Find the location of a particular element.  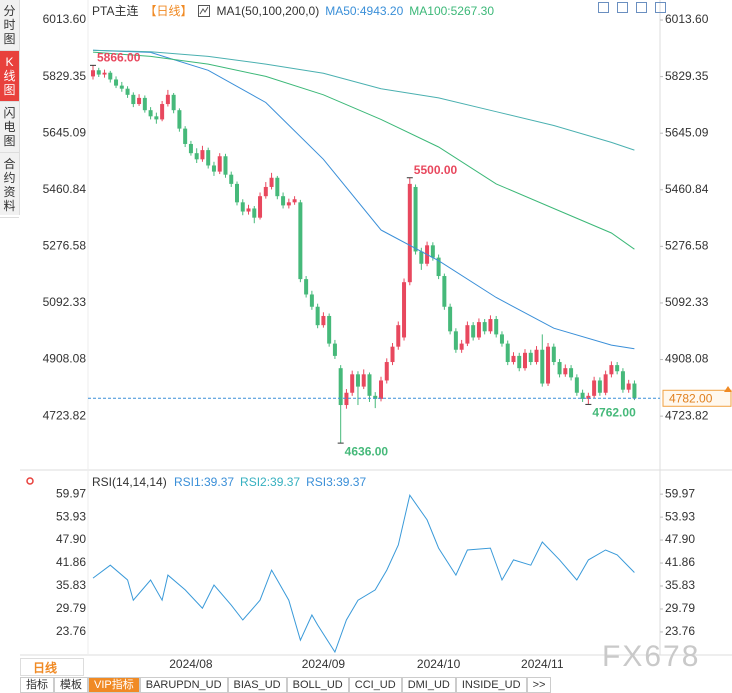

indicator-tab: 模板 is located at coordinates (71, 685).